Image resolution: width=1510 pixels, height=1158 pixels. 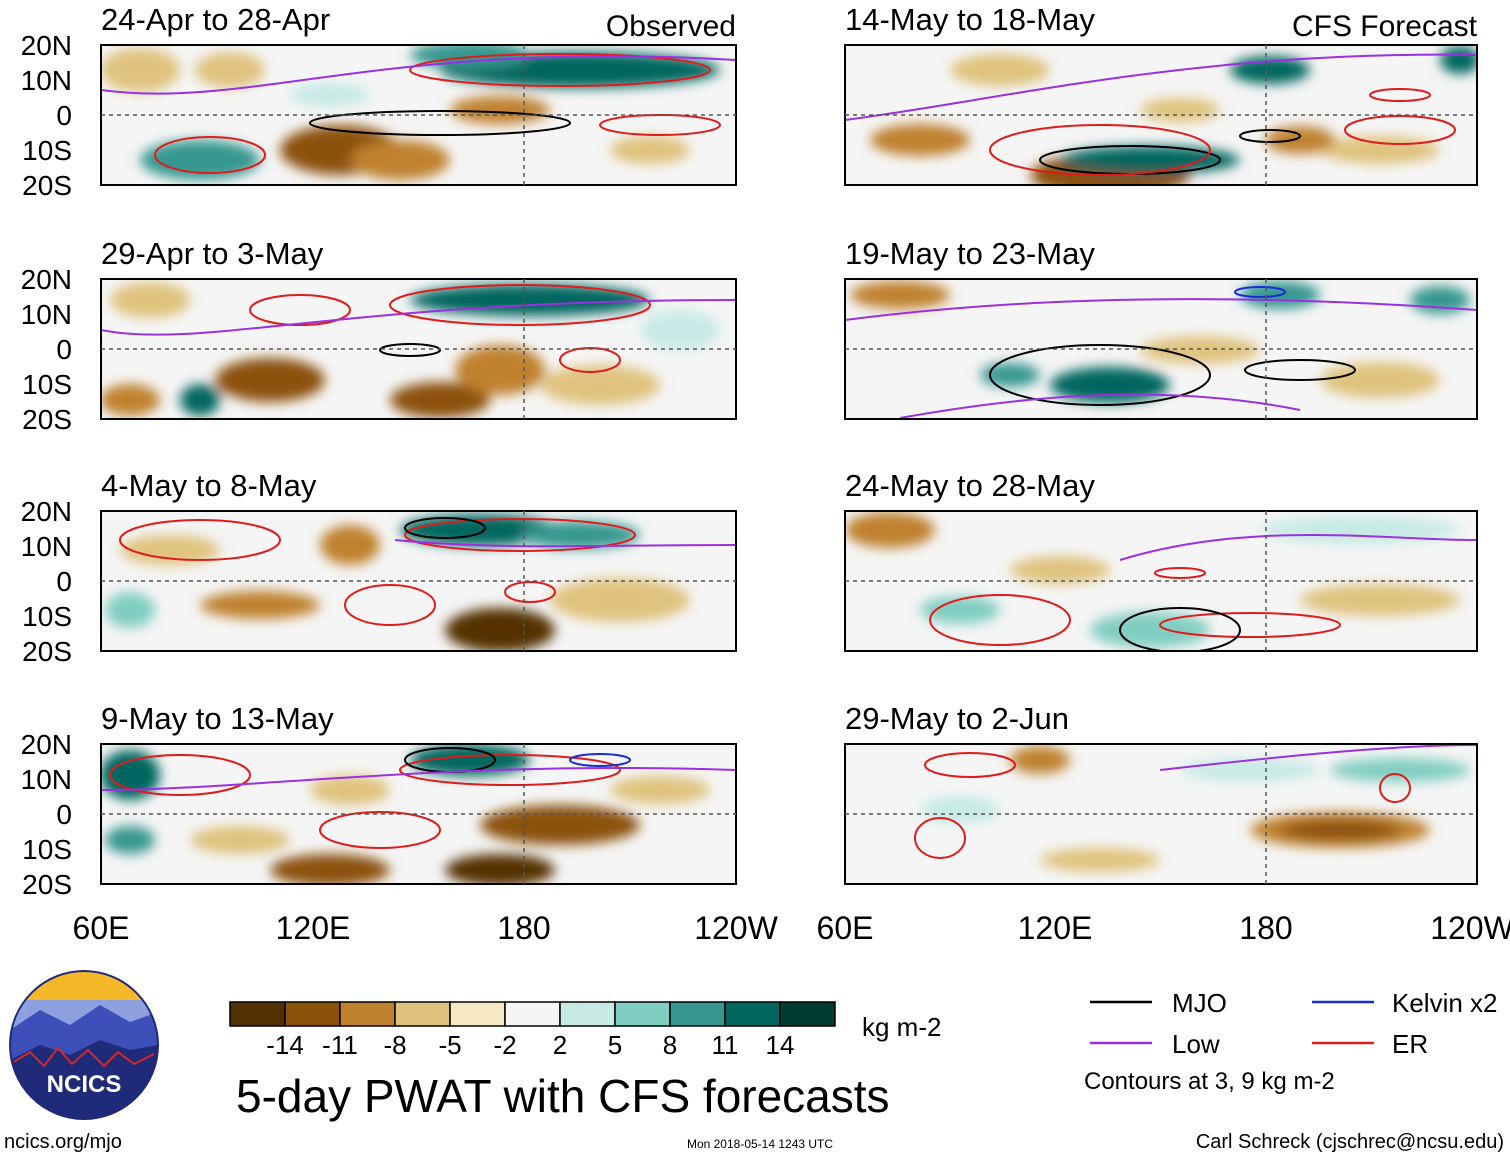 What do you see at coordinates (84, 1045) in the screenshot?
I see `ncics-logo: NCICS` at bounding box center [84, 1045].